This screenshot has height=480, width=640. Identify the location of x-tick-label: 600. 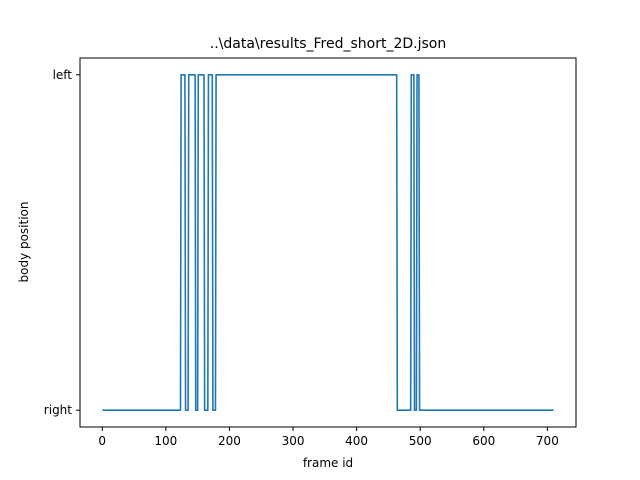
(483, 441).